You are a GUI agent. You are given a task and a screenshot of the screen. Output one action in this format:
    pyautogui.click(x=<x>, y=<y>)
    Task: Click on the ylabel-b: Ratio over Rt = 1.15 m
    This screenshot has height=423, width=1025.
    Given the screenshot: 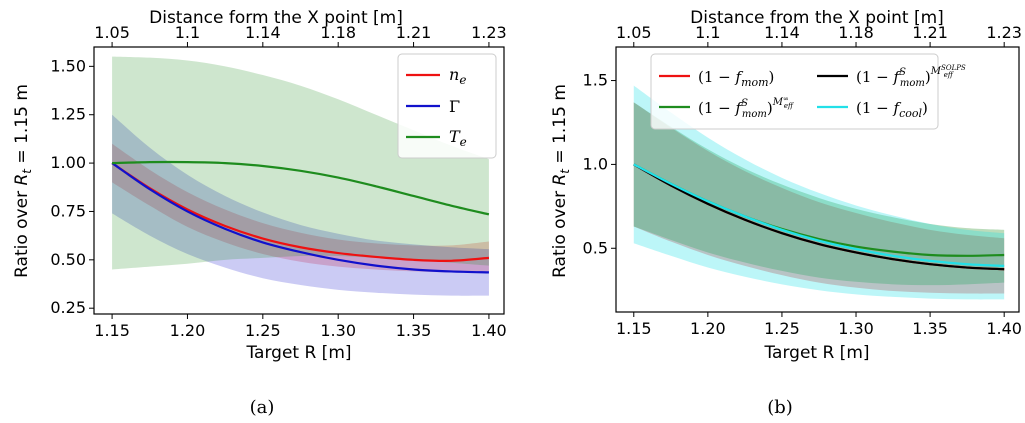 What is the action you would take?
    pyautogui.click(x=561, y=181)
    